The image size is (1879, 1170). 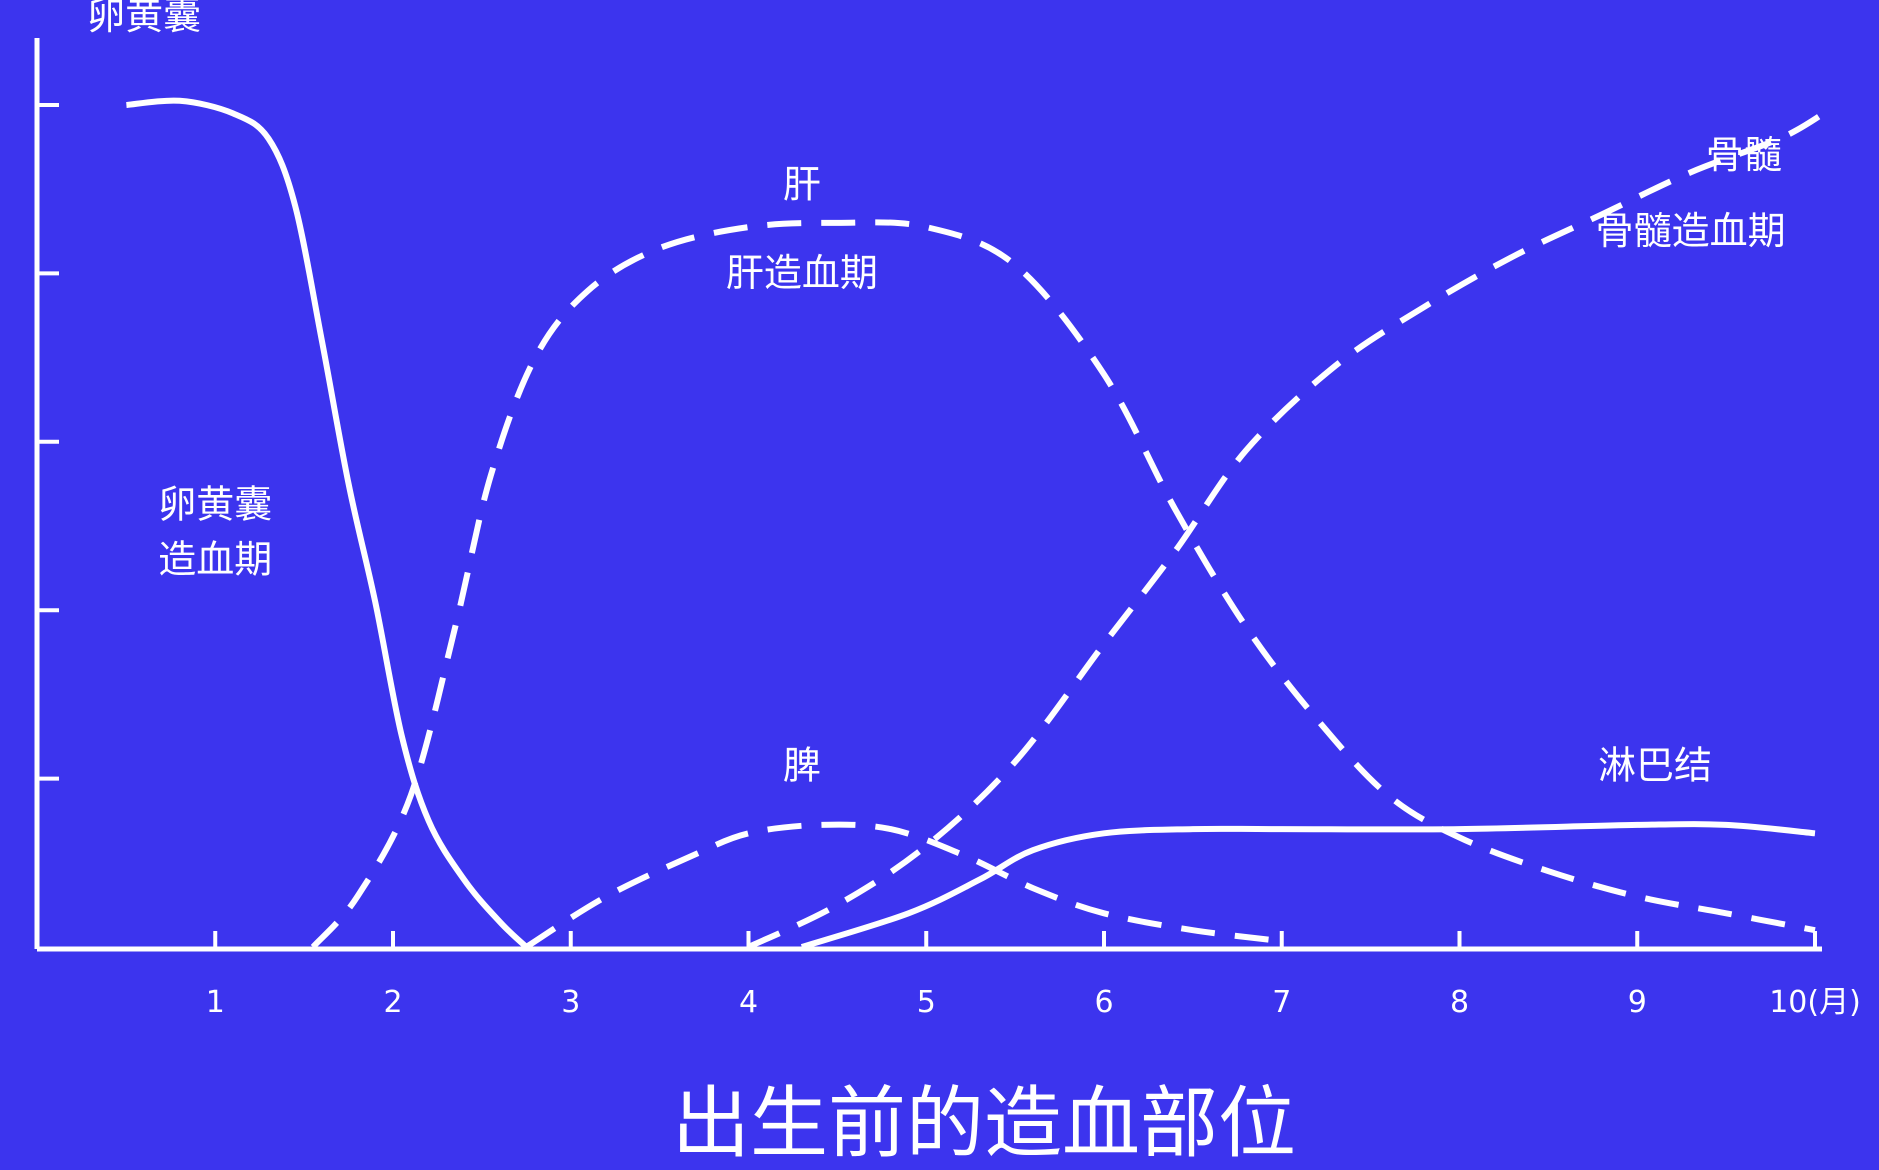 What do you see at coordinates (1815, 1002) in the screenshot?
I see `x-tick-label: 10(月)` at bounding box center [1815, 1002].